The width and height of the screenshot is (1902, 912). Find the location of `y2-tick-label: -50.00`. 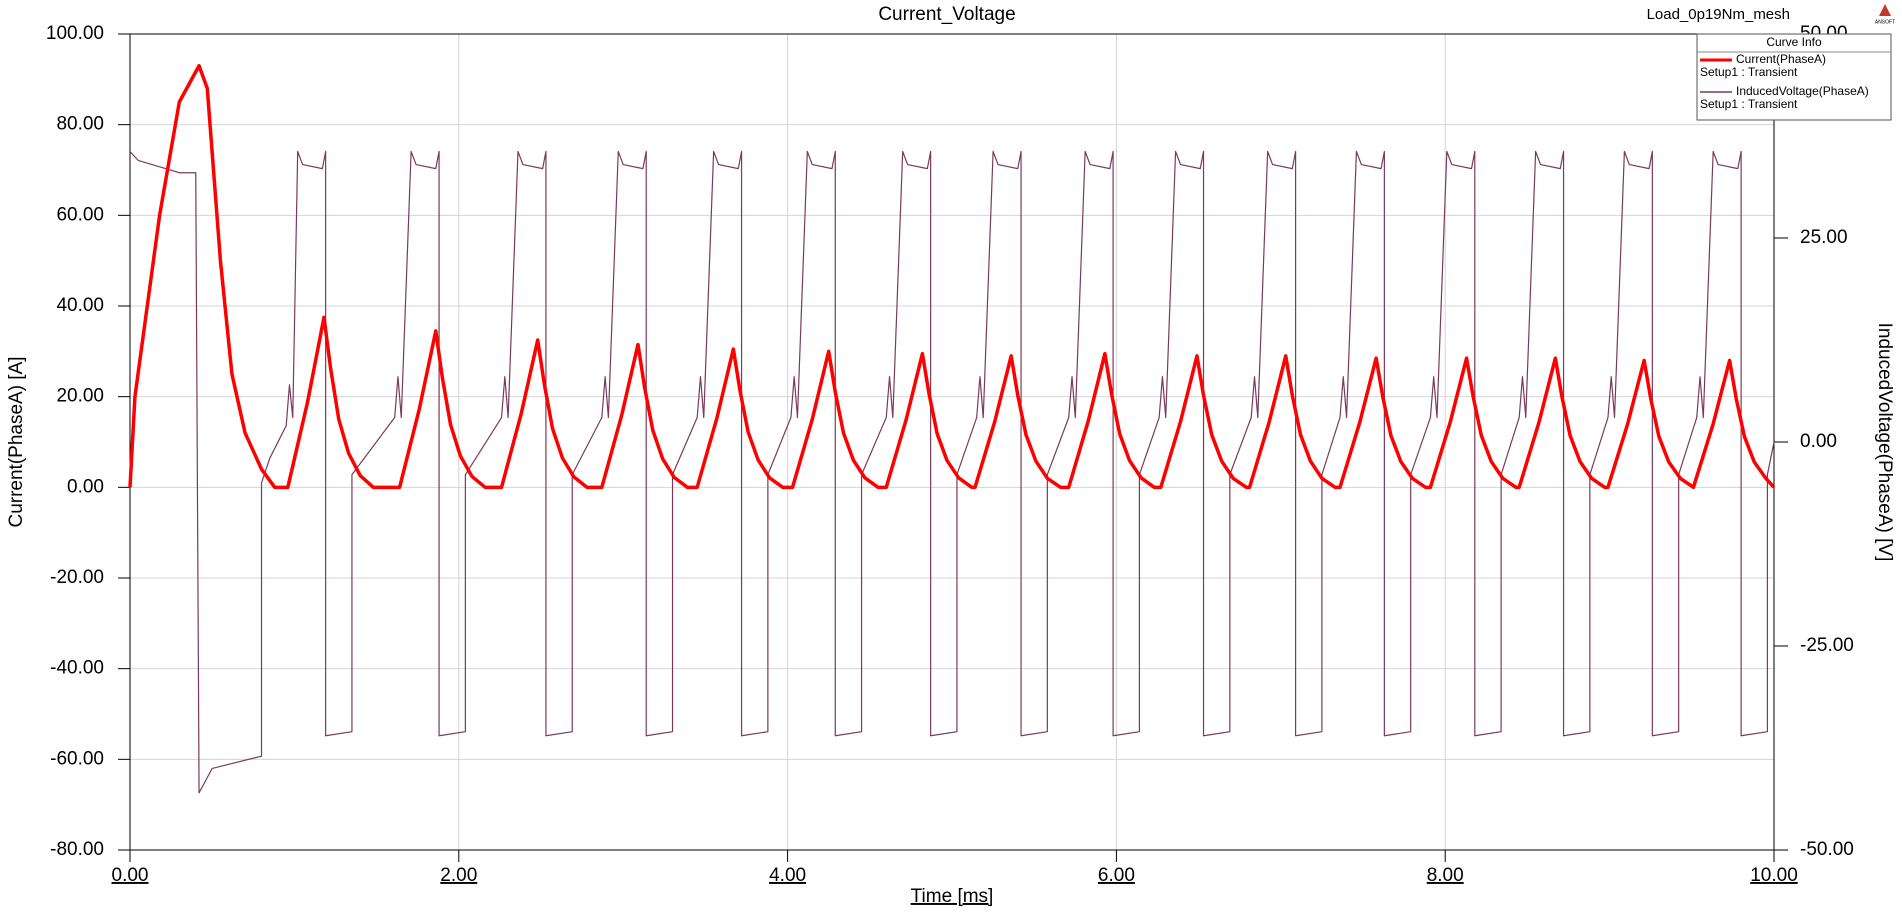

y2-tick-label: -50.00 is located at coordinates (1827, 849).